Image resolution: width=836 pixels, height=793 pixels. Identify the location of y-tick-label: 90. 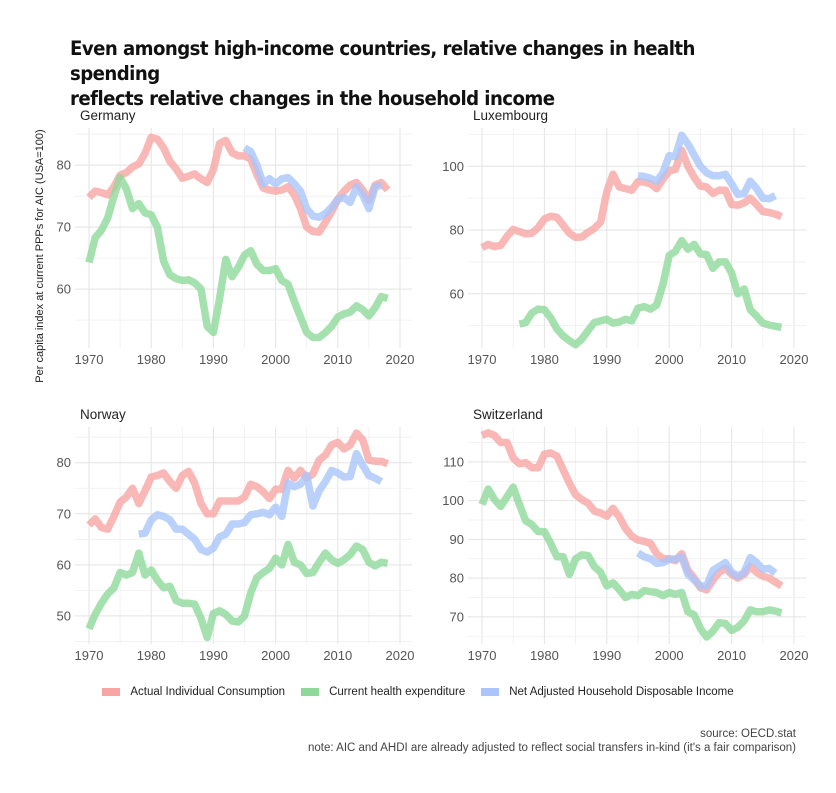
(457, 539).